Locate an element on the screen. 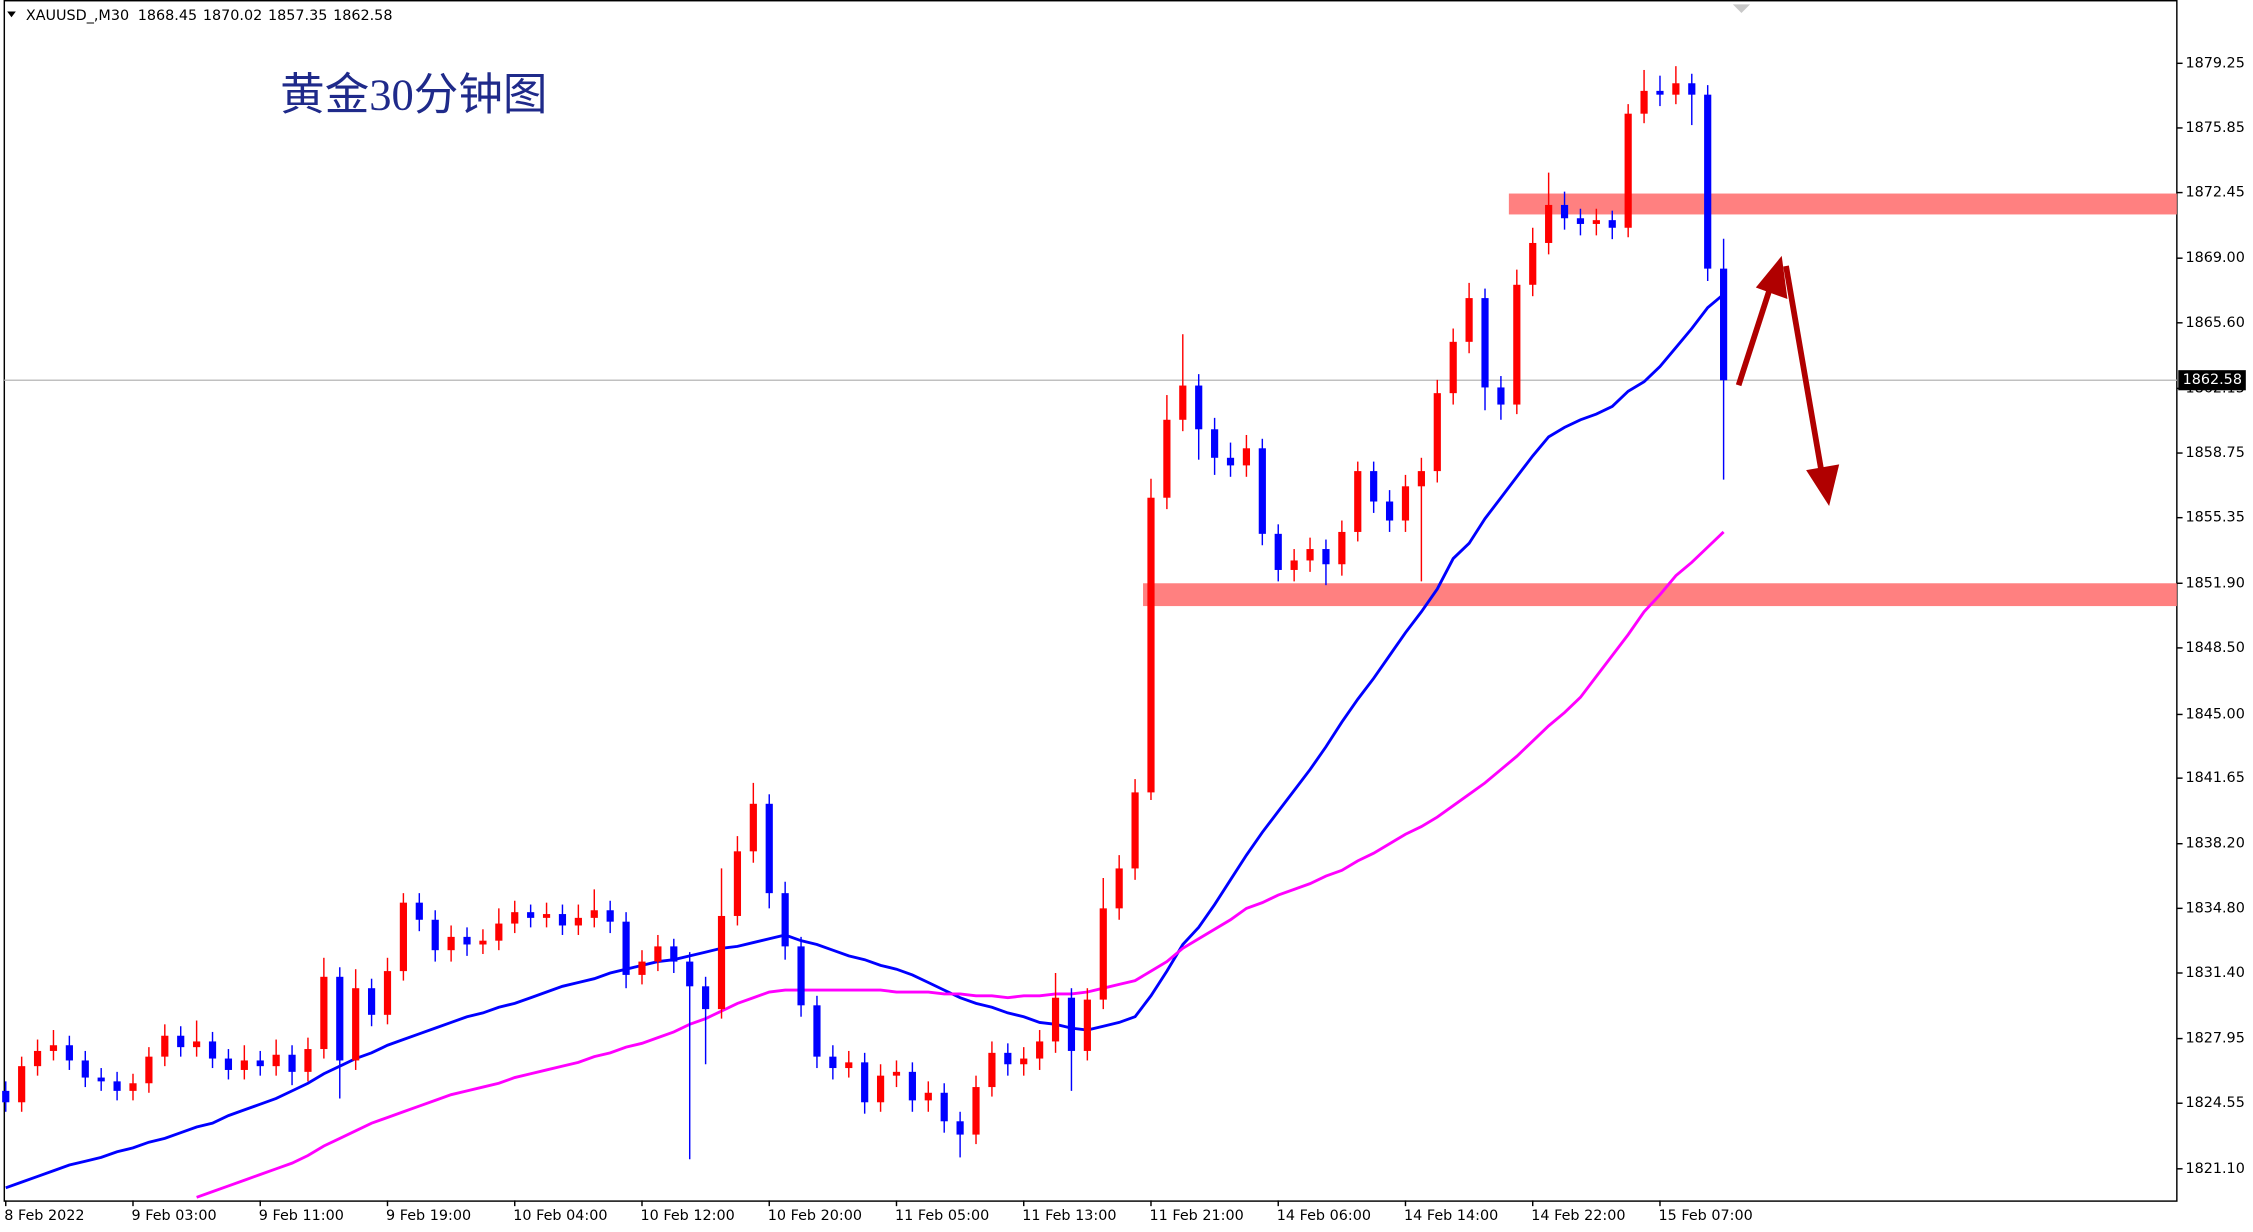  y-tick-label: 1858.75 is located at coordinates (2214, 453).